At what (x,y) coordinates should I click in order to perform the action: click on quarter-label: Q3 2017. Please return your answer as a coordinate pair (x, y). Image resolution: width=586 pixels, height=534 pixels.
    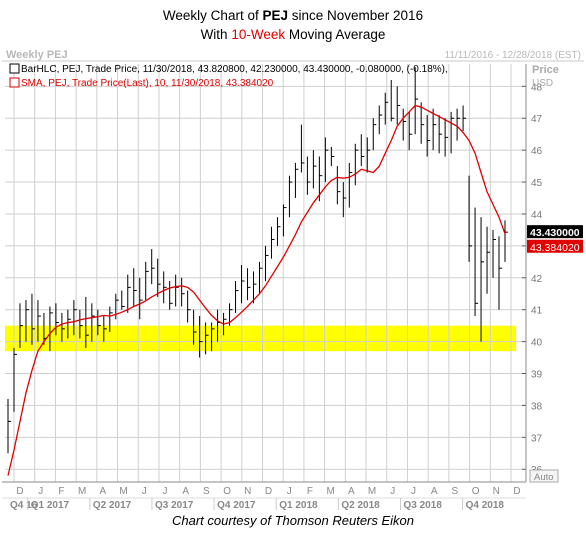
    Looking at the image, I should click on (174, 505).